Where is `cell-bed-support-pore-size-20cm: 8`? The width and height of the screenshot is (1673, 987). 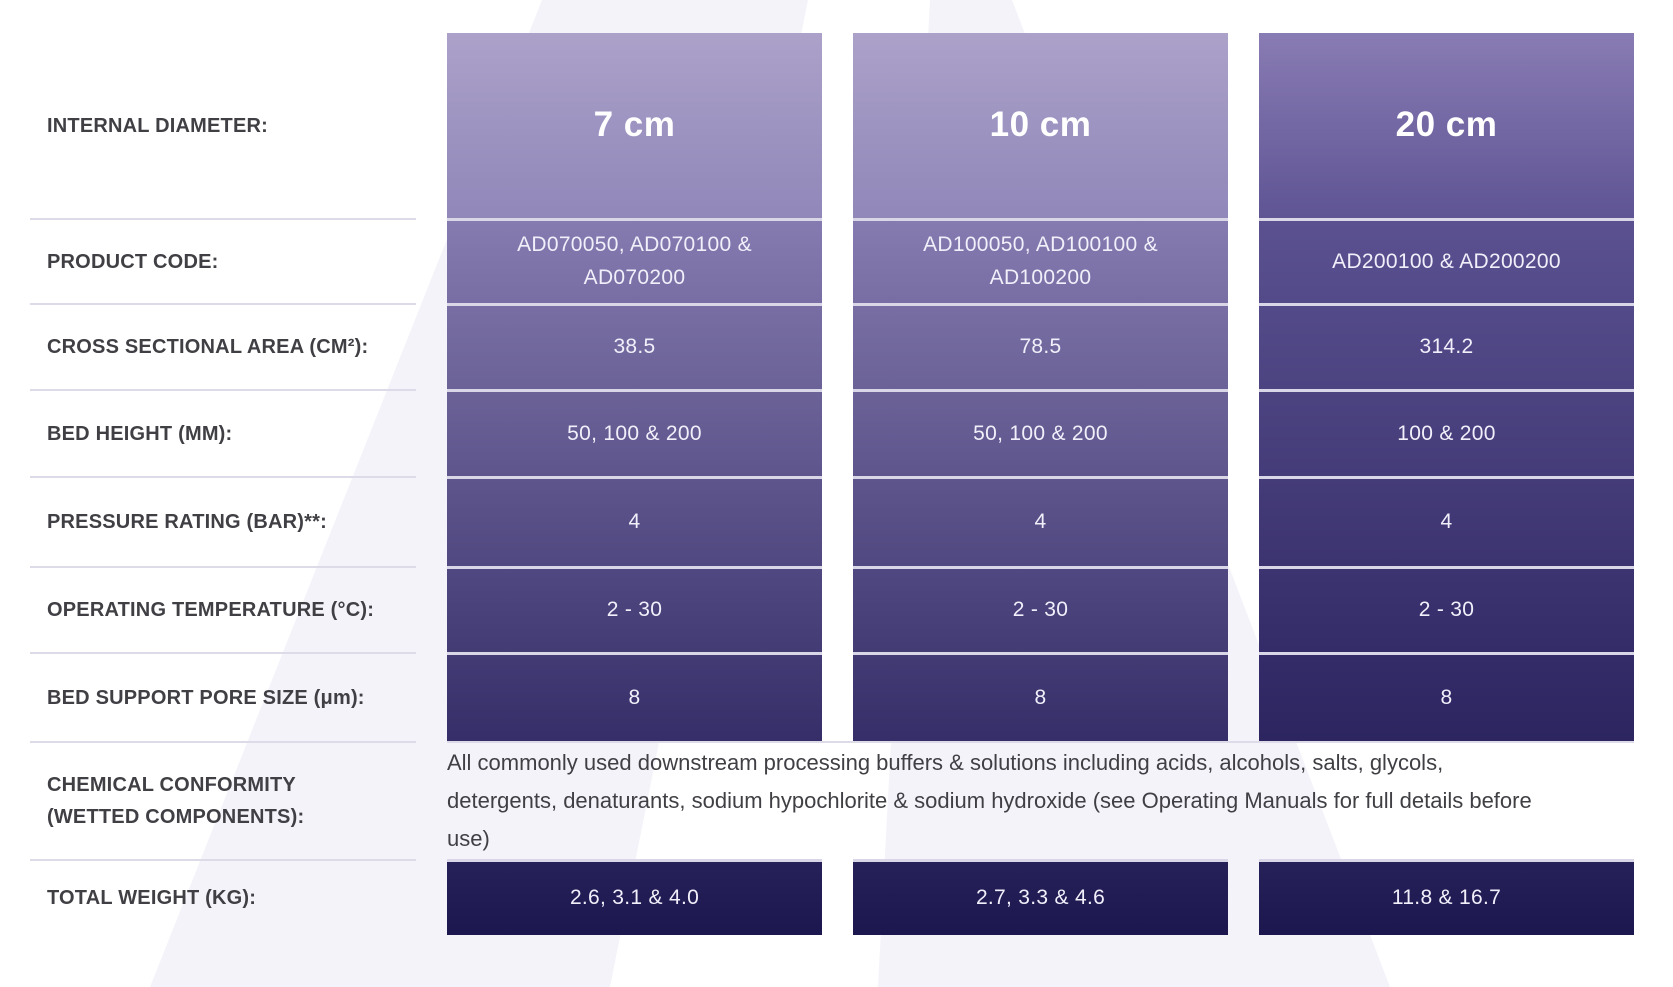
cell-bed-support-pore-size-20cm: 8 is located at coordinates (1446, 696).